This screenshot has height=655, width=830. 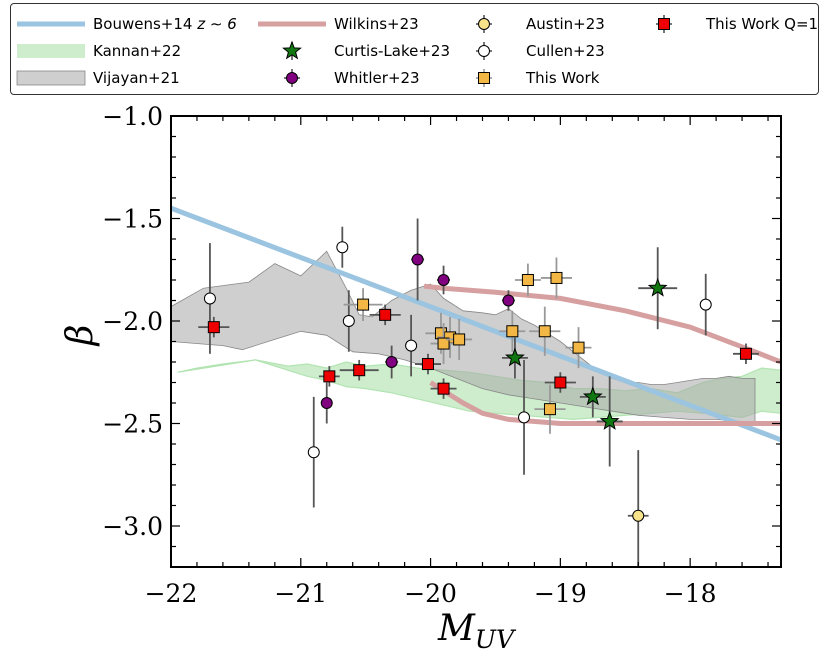 What do you see at coordinates (132, 321) in the screenshot?
I see `y-tick-label: −2.0` at bounding box center [132, 321].